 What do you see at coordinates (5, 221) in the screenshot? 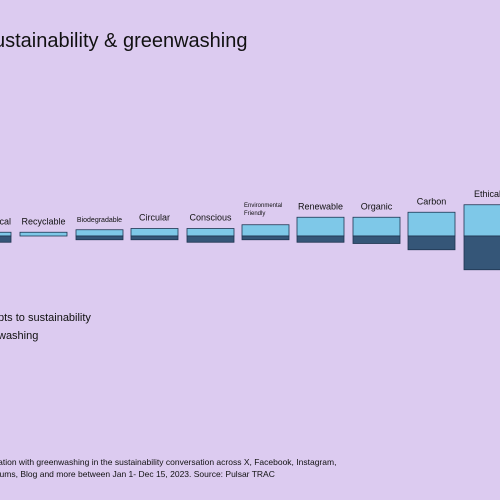
I see `category-label: cal` at bounding box center [5, 221].